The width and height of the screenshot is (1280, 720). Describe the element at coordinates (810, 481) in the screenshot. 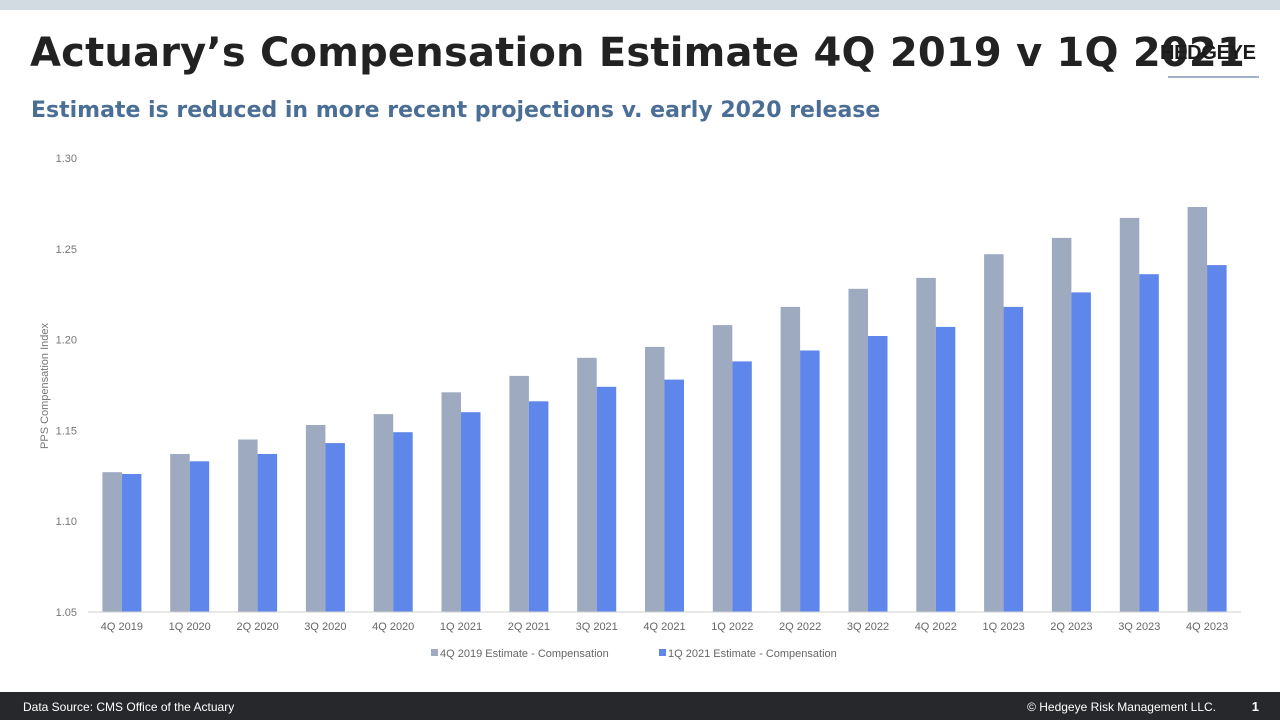

I see `bar-2-2q-2022` at that location.